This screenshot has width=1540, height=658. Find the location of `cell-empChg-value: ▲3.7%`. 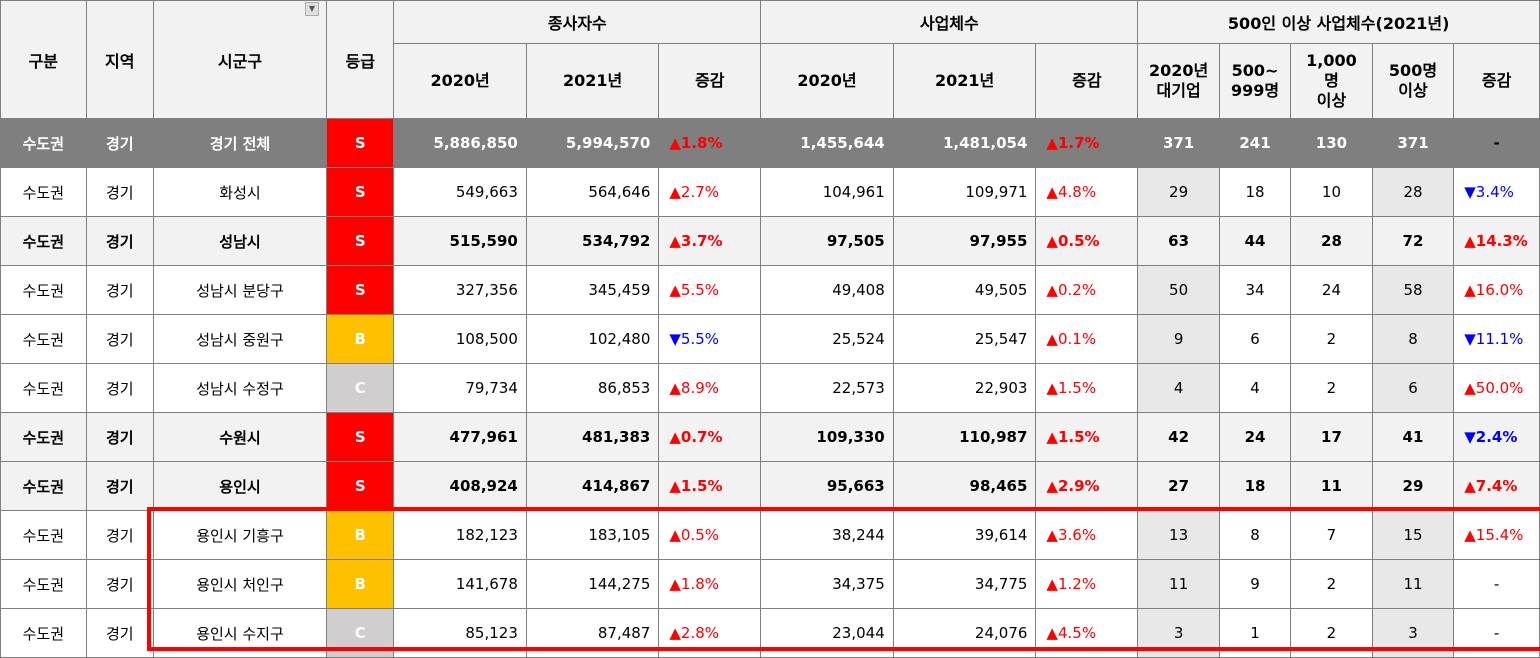

cell-empChg-value: ▲3.7% is located at coordinates (696, 241).